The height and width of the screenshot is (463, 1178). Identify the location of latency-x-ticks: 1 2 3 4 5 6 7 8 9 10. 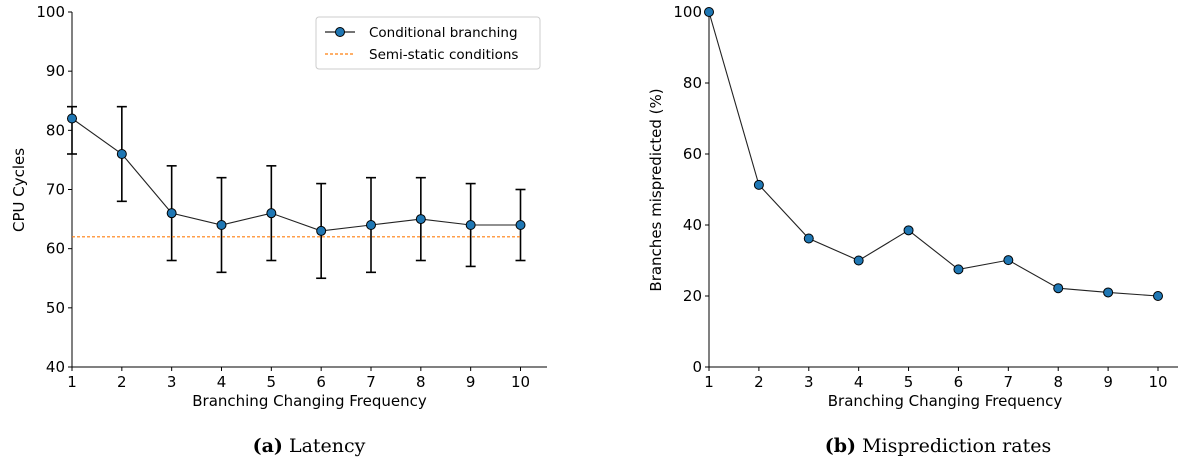
(298, 379).